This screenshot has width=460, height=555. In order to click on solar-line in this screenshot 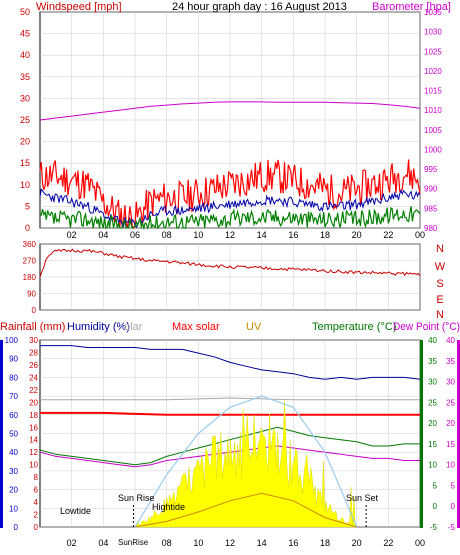, I will do `click(230, 399)`.